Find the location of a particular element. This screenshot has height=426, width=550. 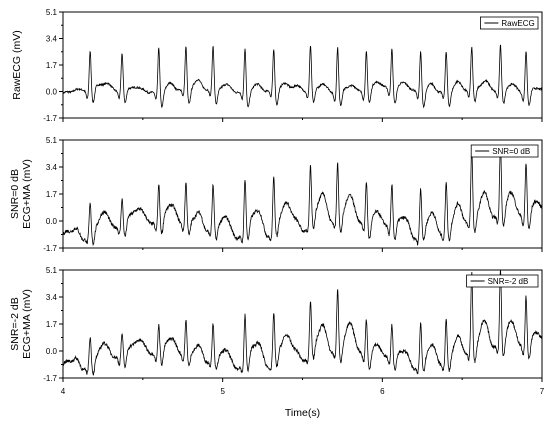

legend-label: SNR=-2 dB is located at coordinates (508, 281).